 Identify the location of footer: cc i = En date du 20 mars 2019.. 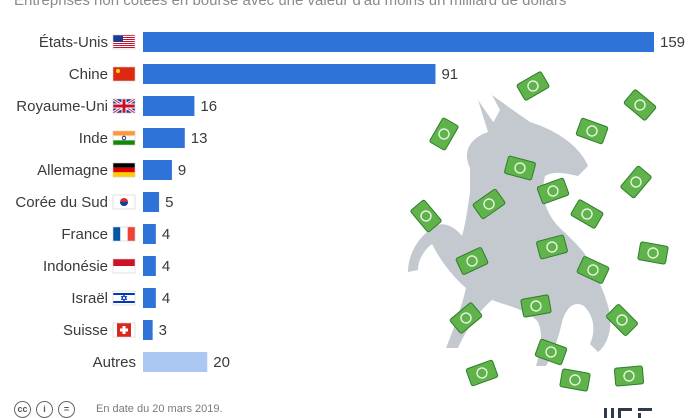
(118, 409).